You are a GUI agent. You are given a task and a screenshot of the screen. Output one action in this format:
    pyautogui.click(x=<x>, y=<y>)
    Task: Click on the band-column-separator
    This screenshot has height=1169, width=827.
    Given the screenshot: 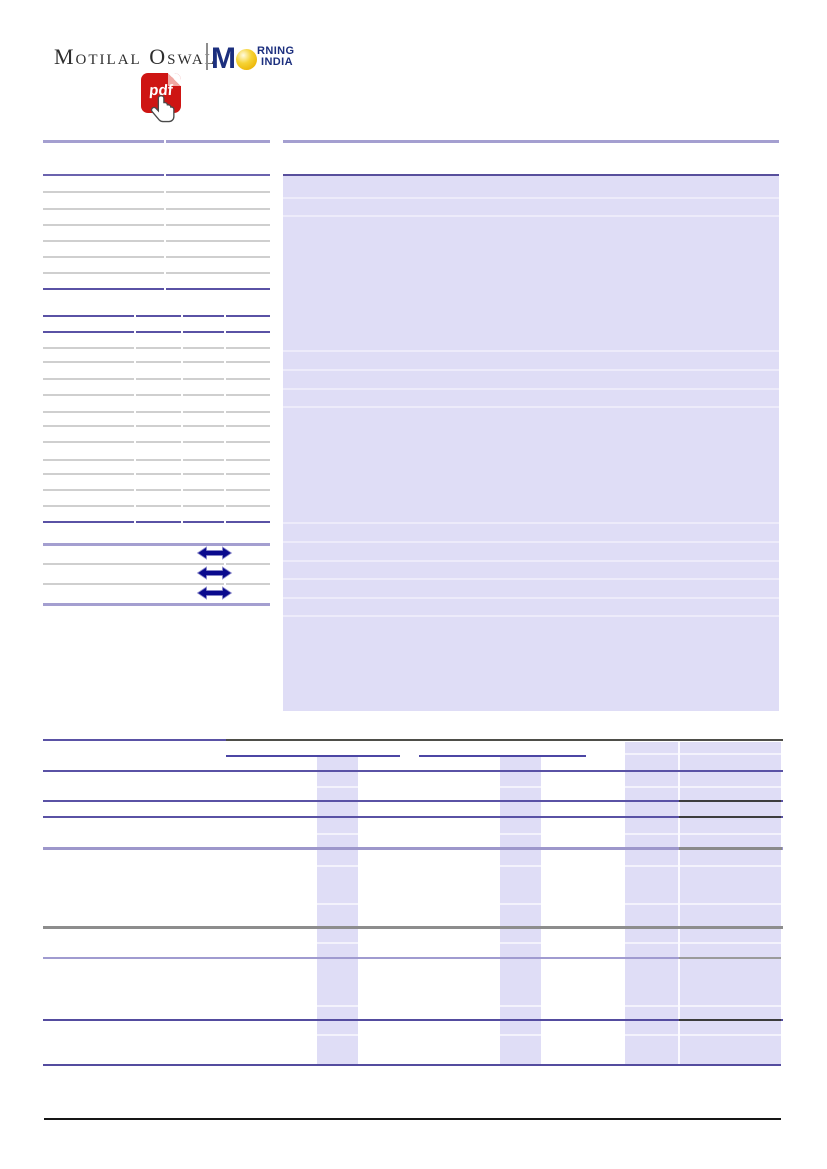 What is the action you would take?
    pyautogui.click(x=679, y=903)
    